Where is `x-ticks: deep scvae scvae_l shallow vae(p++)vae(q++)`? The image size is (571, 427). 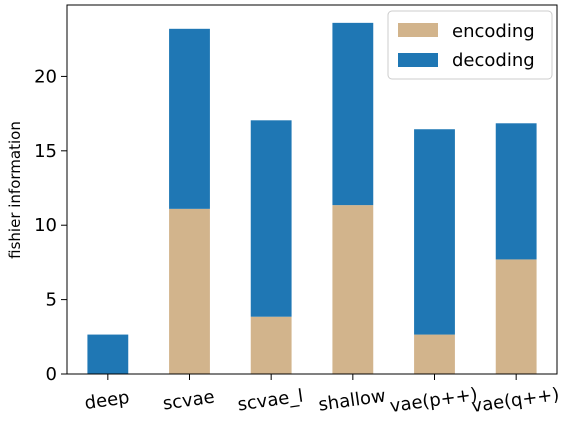
x-ticks: deep scvae scvae_l shallow vae(p++)vae(q++) is located at coordinates (322, 395).